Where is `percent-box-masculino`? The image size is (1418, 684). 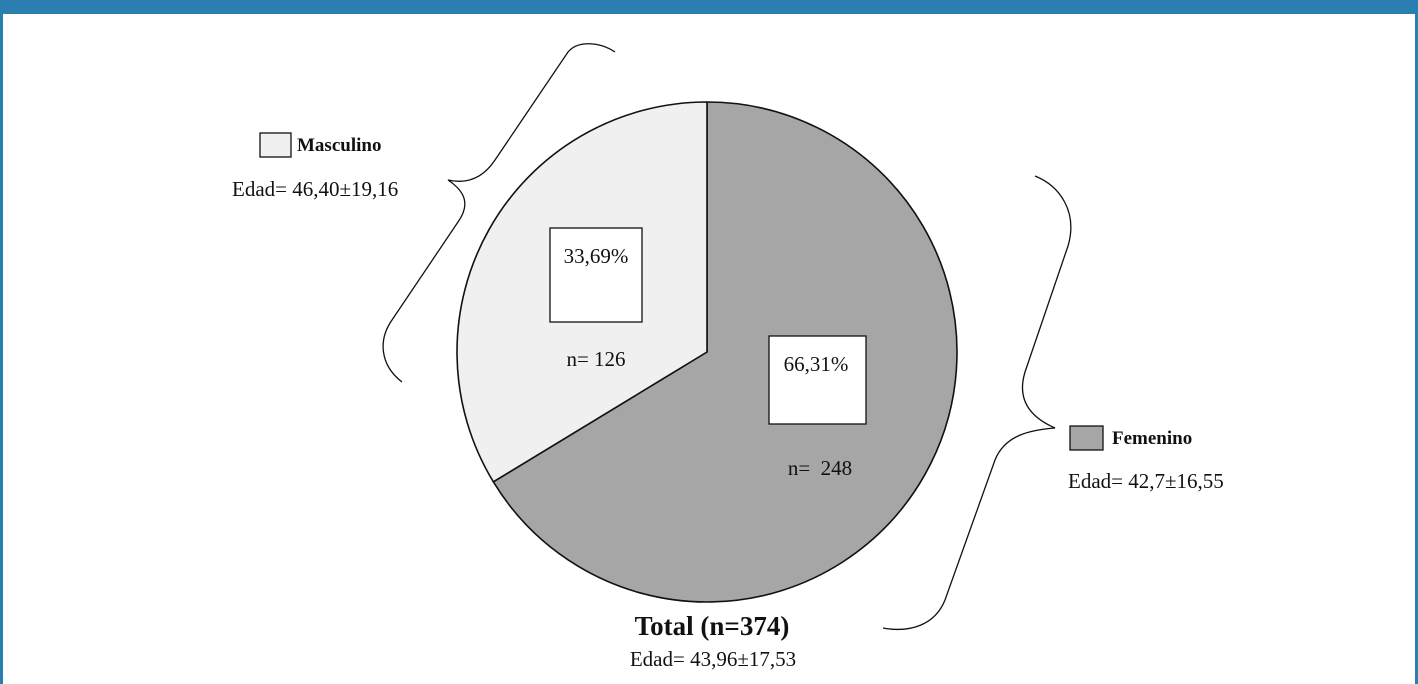 percent-box-masculino is located at coordinates (596, 275).